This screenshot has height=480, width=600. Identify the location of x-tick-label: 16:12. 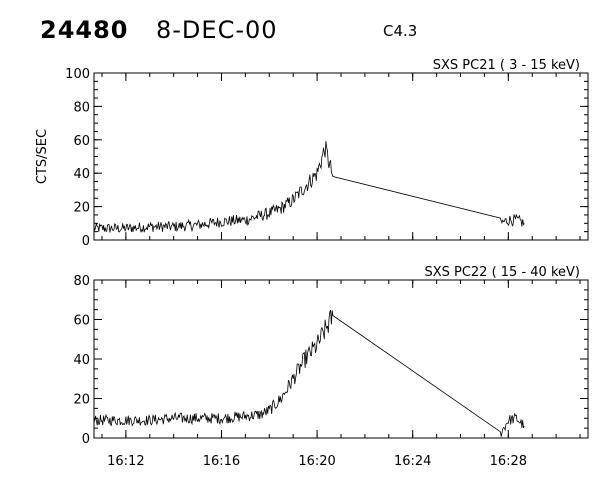
(125, 461).